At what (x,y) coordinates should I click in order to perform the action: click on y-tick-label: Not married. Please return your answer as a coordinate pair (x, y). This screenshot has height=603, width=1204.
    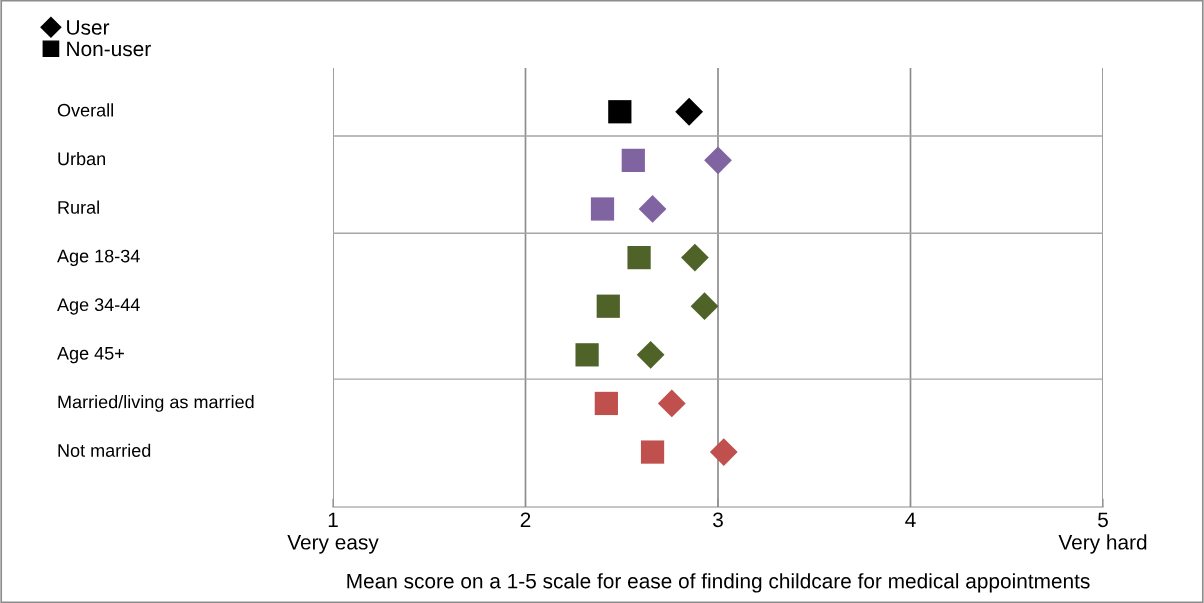
    Looking at the image, I should click on (104, 450).